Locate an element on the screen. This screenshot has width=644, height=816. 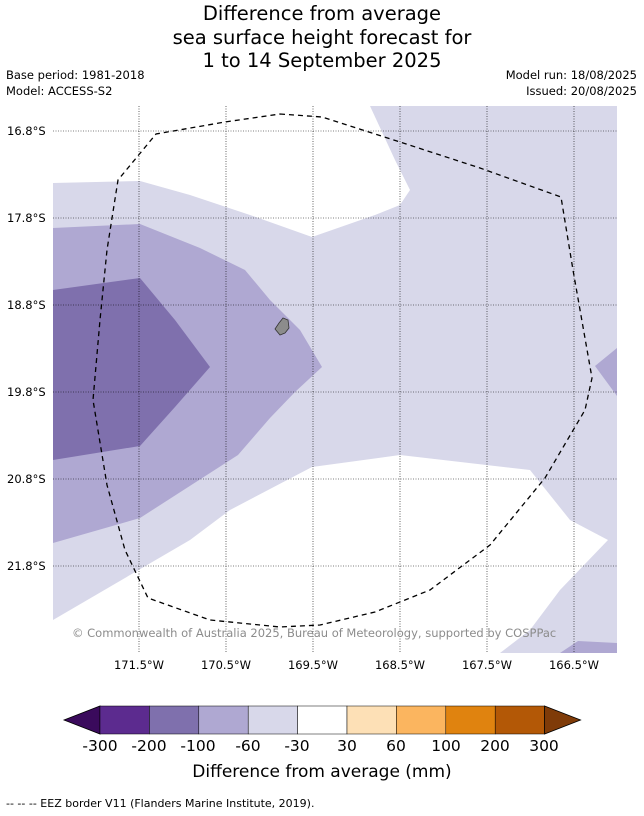
lon-label: 171.5°W is located at coordinates (139, 665).